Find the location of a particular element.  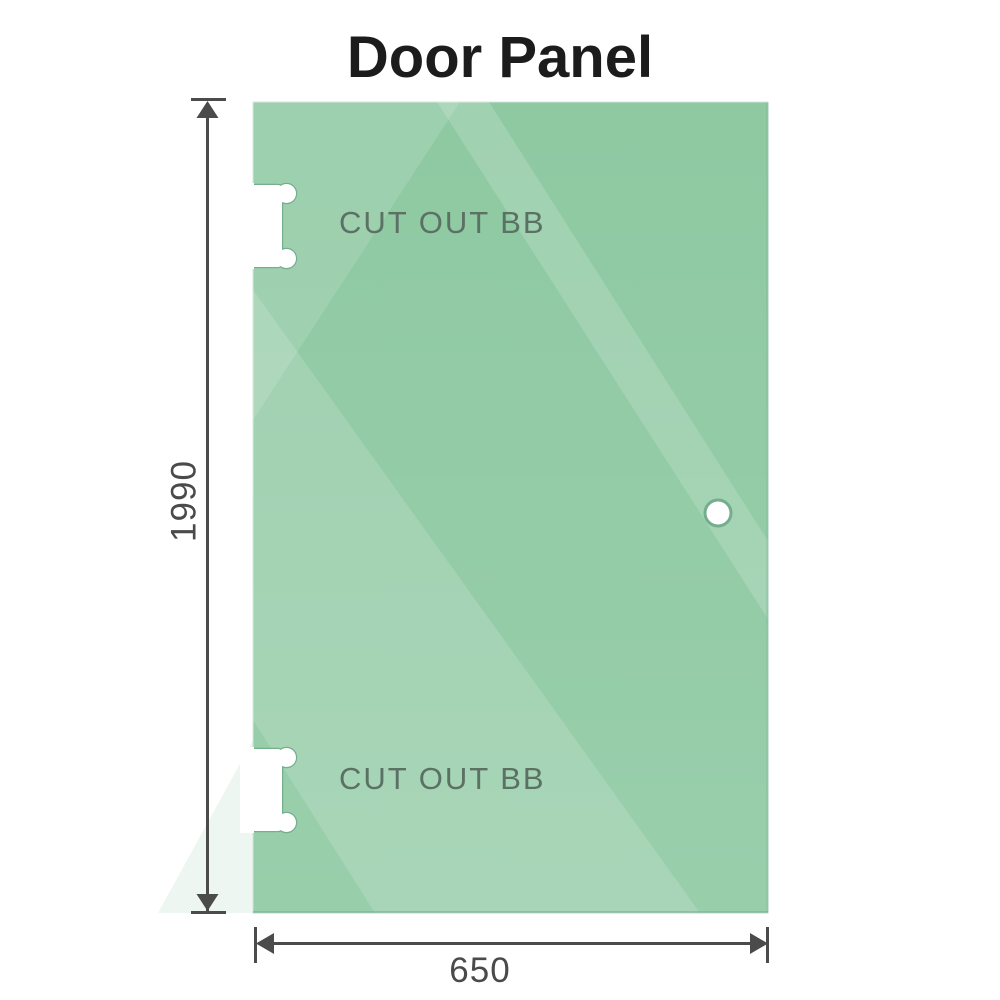

cutout-label-top: CUT OUT BB is located at coordinates (442, 222).